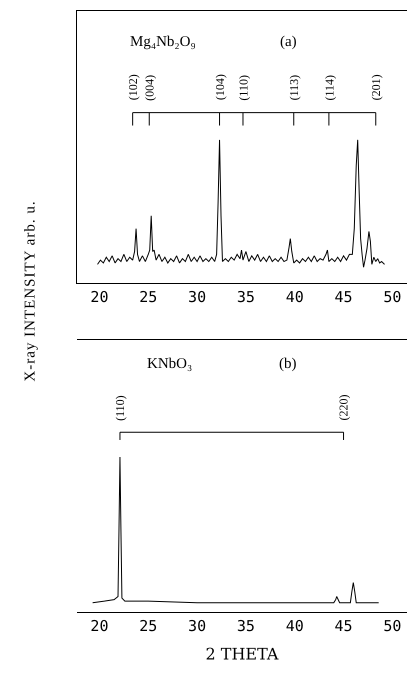  What do you see at coordinates (287, 364) in the screenshot?
I see `text: (b)` at bounding box center [287, 364].